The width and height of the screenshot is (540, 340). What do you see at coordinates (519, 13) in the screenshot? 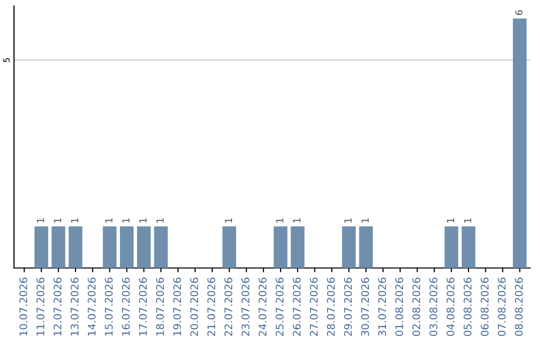
I see `data-label: 6` at bounding box center [519, 13].